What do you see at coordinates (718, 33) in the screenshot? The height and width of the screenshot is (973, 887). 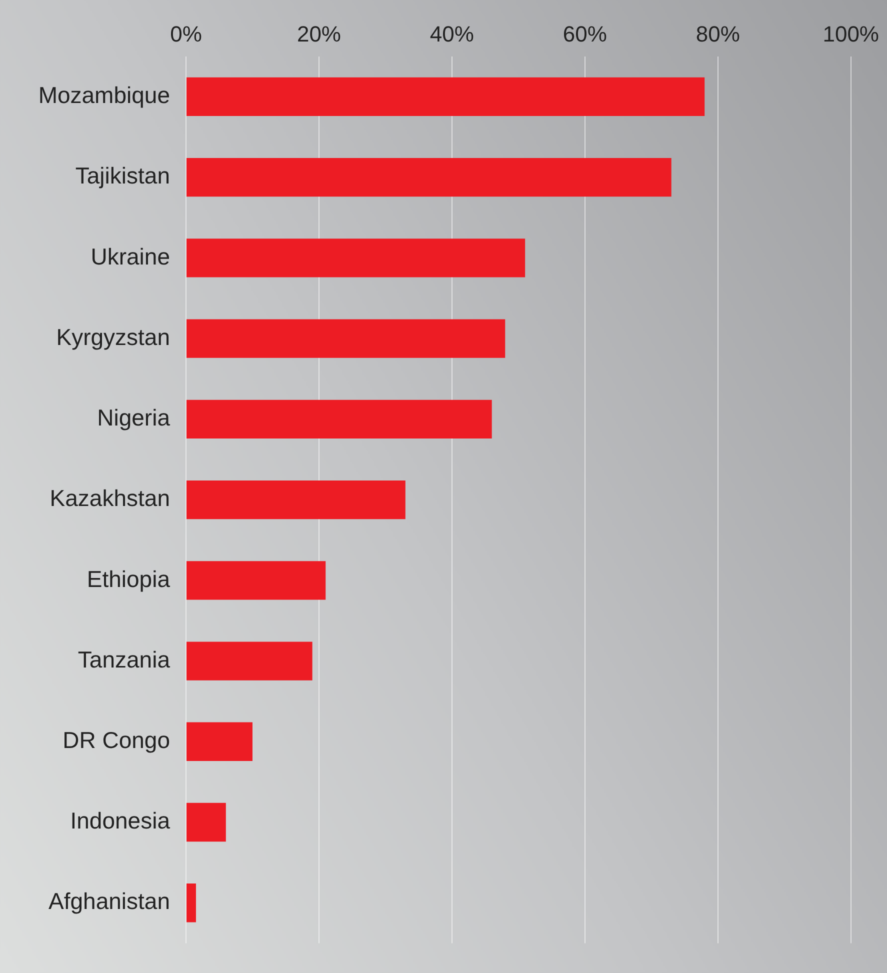 I see `x-tick-label: 80%` at bounding box center [718, 33].